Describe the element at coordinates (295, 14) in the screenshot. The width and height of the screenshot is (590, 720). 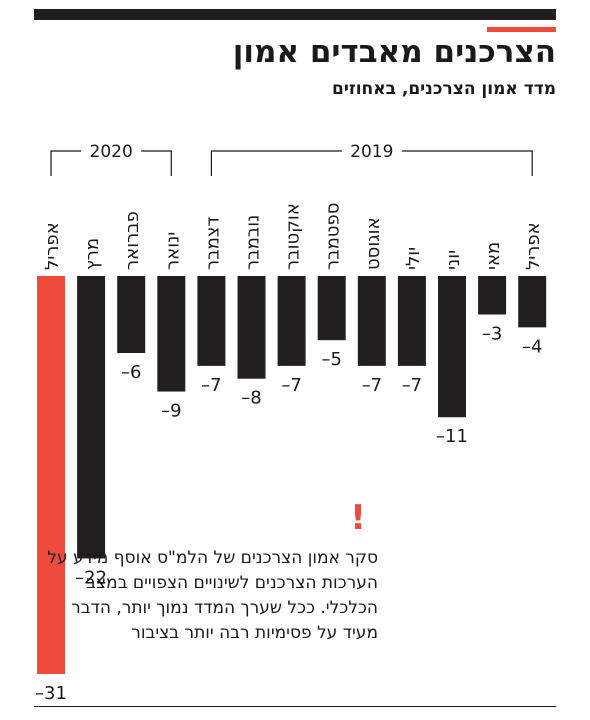
I see `top-rule` at that location.